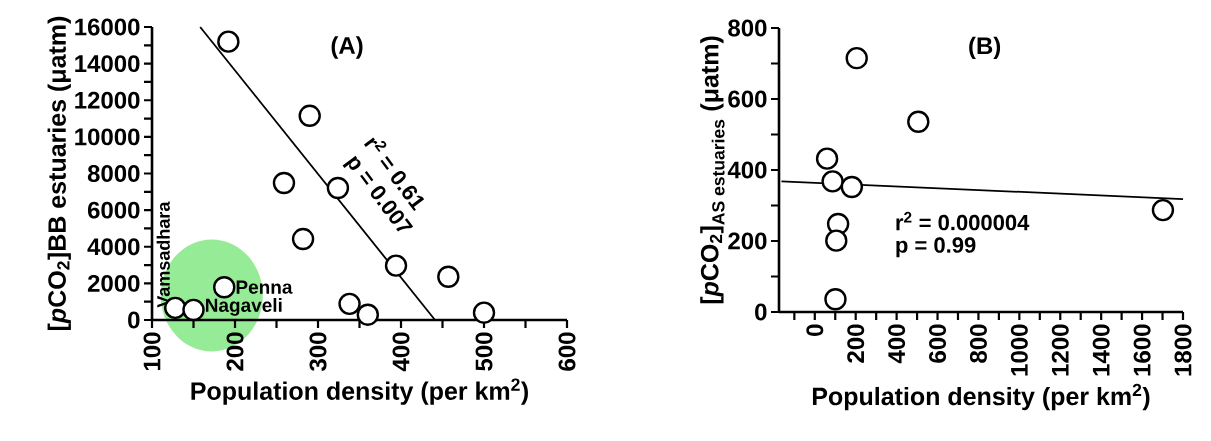 This screenshot has width=1211, height=441. Describe the element at coordinates (747, 170) in the screenshot. I see `y-tick-label: 400` at that location.